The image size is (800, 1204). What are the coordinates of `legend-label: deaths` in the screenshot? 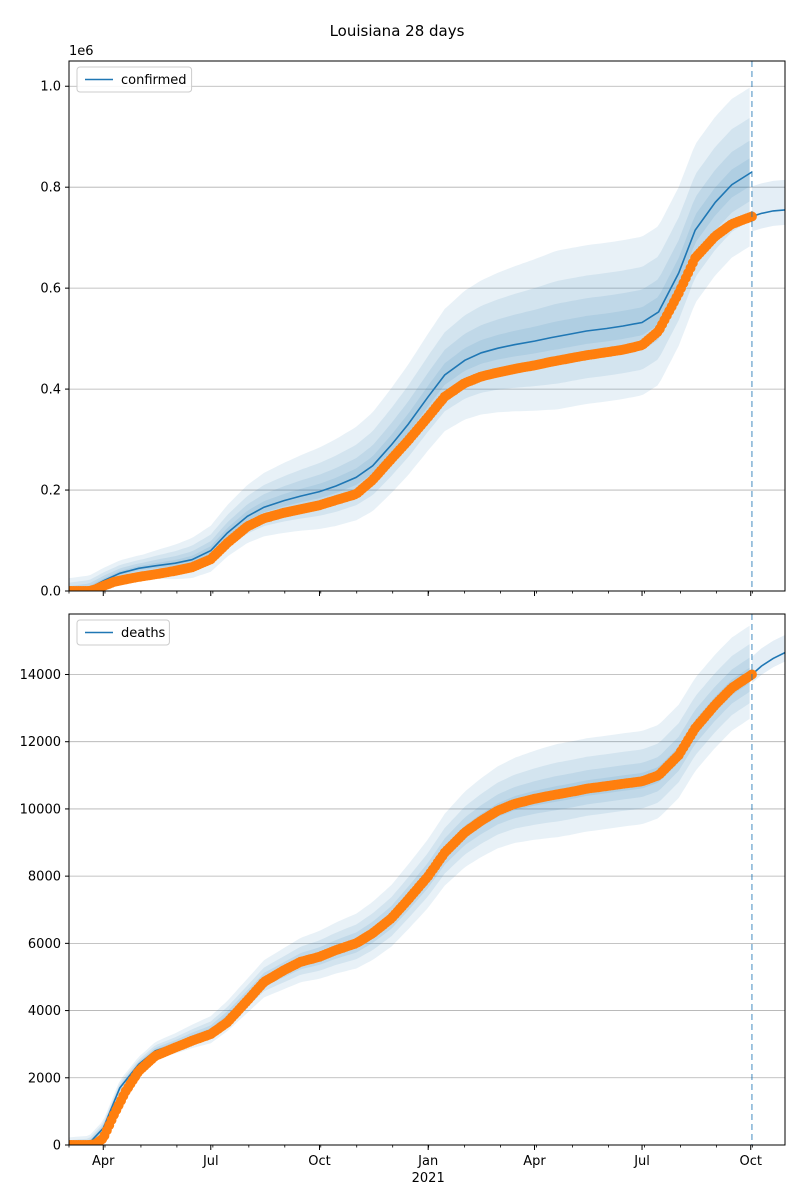 It's located at (143, 633).